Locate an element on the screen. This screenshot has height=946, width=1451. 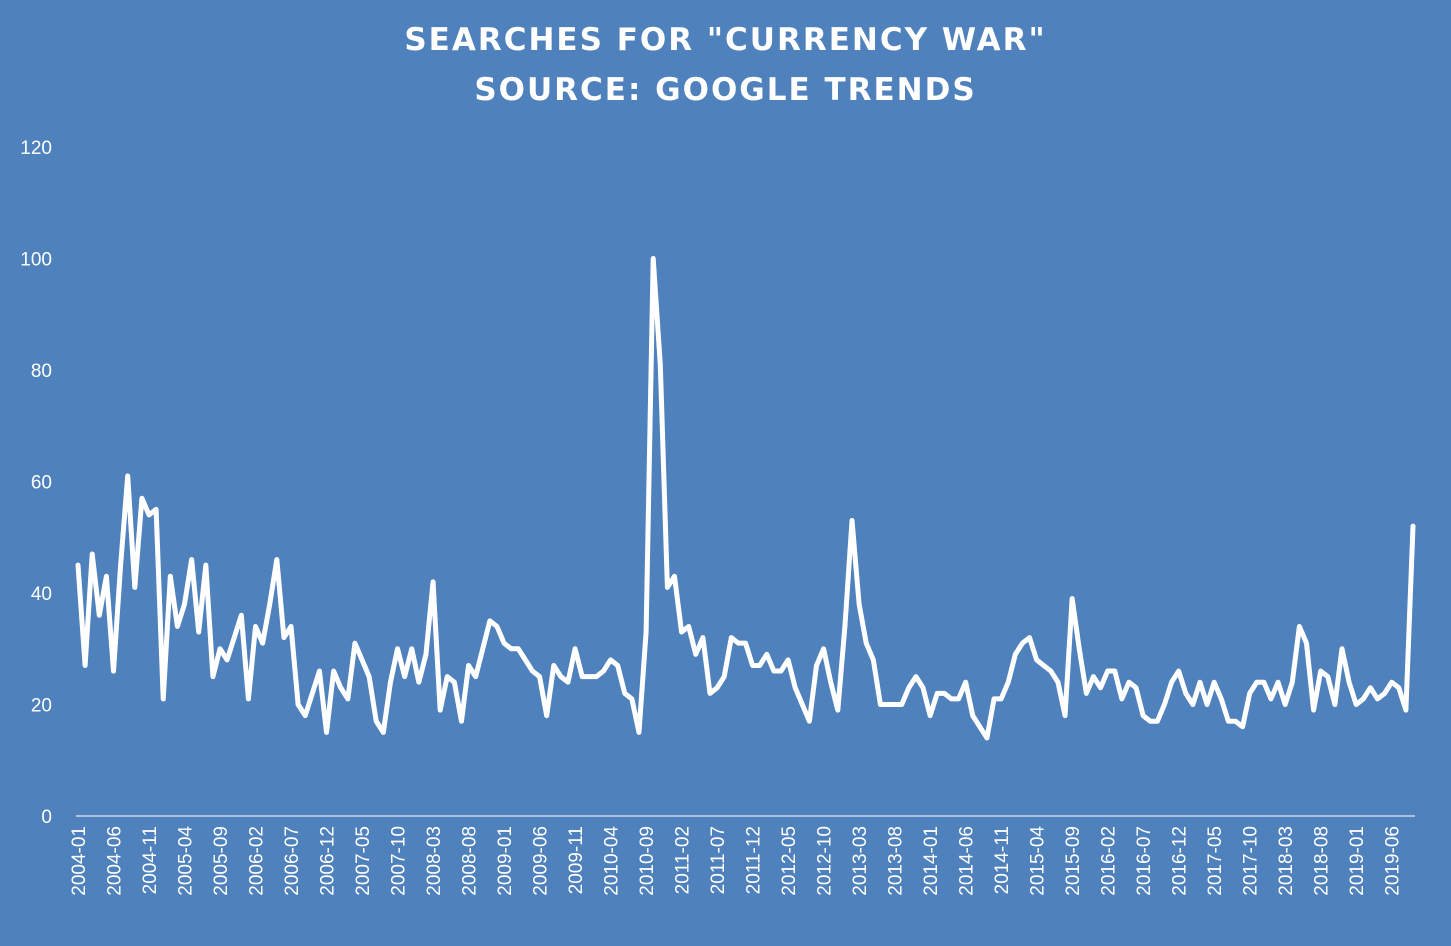
x-tick-label: 2004-01 is located at coordinates (79, 861).